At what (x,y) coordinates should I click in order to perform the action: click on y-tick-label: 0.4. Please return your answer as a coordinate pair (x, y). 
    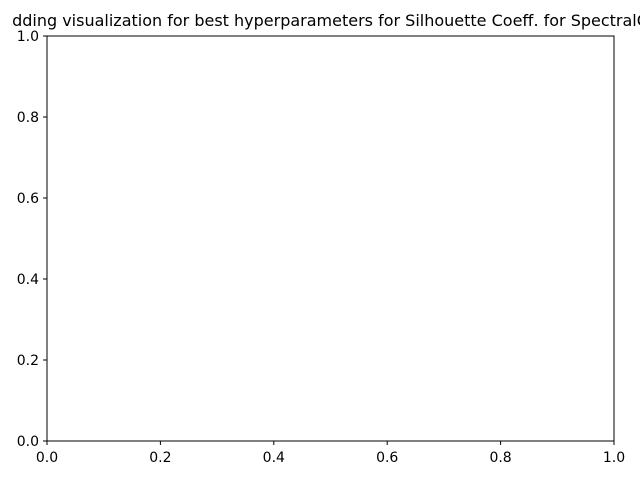
    Looking at the image, I should click on (28, 280).